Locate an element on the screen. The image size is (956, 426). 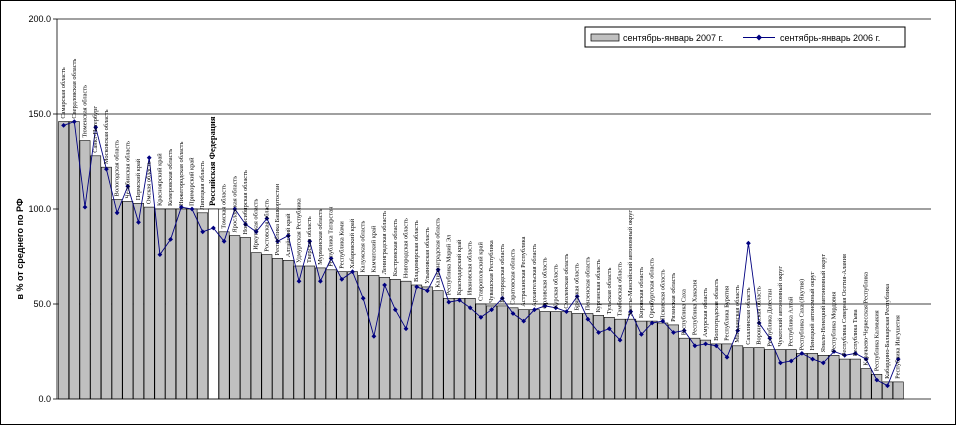
category-label-69: Республика Алтай is located at coordinates (791, 321).